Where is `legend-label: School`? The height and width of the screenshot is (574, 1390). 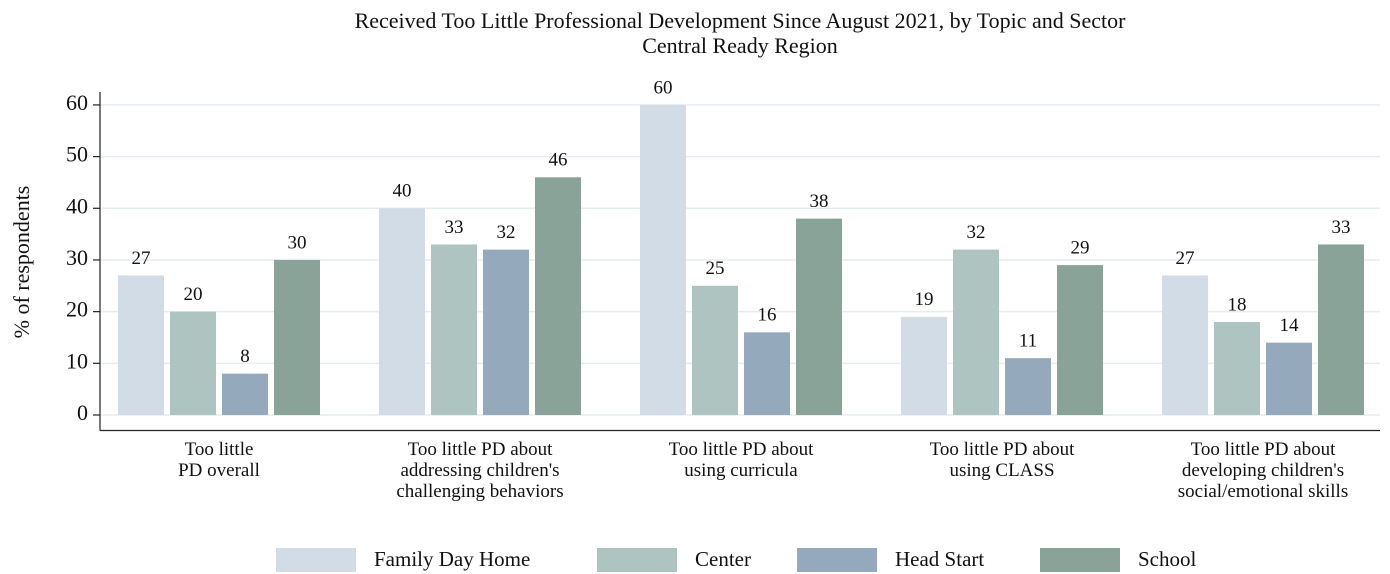 legend-label: School is located at coordinates (1167, 559).